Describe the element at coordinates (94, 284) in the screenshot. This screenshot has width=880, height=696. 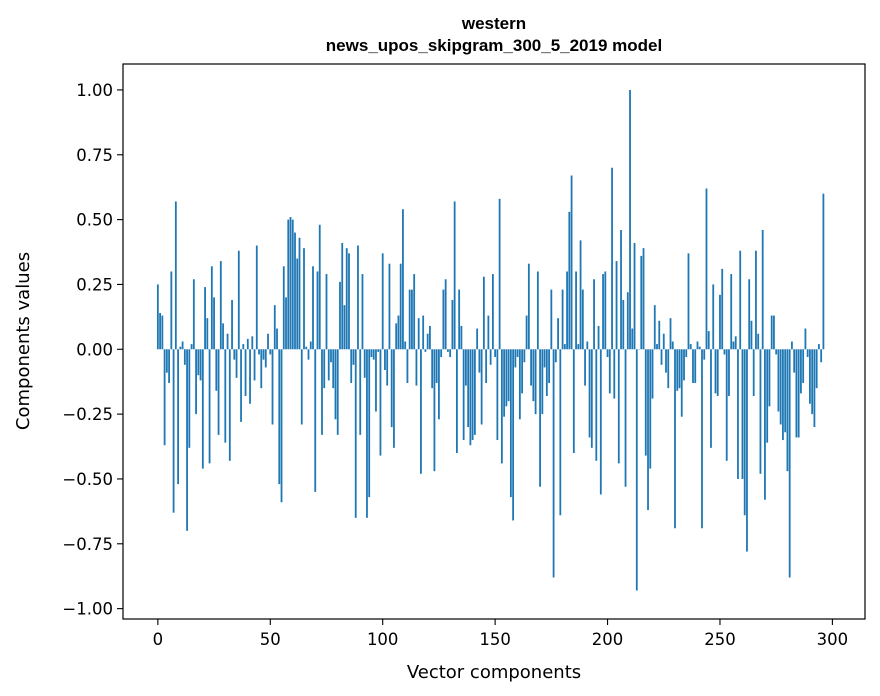
I see `y-tick-label: 0.25` at that location.